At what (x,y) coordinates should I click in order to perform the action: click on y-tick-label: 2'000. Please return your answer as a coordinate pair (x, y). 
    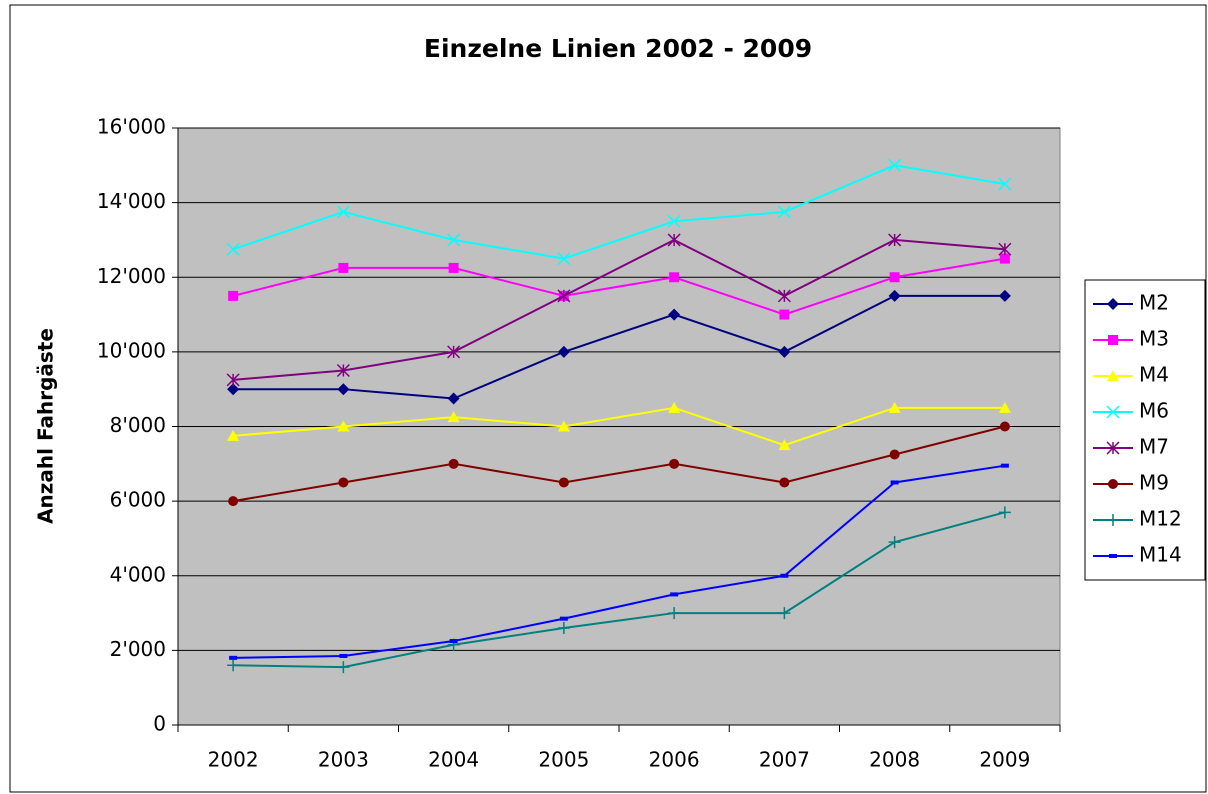
    Looking at the image, I should click on (138, 649).